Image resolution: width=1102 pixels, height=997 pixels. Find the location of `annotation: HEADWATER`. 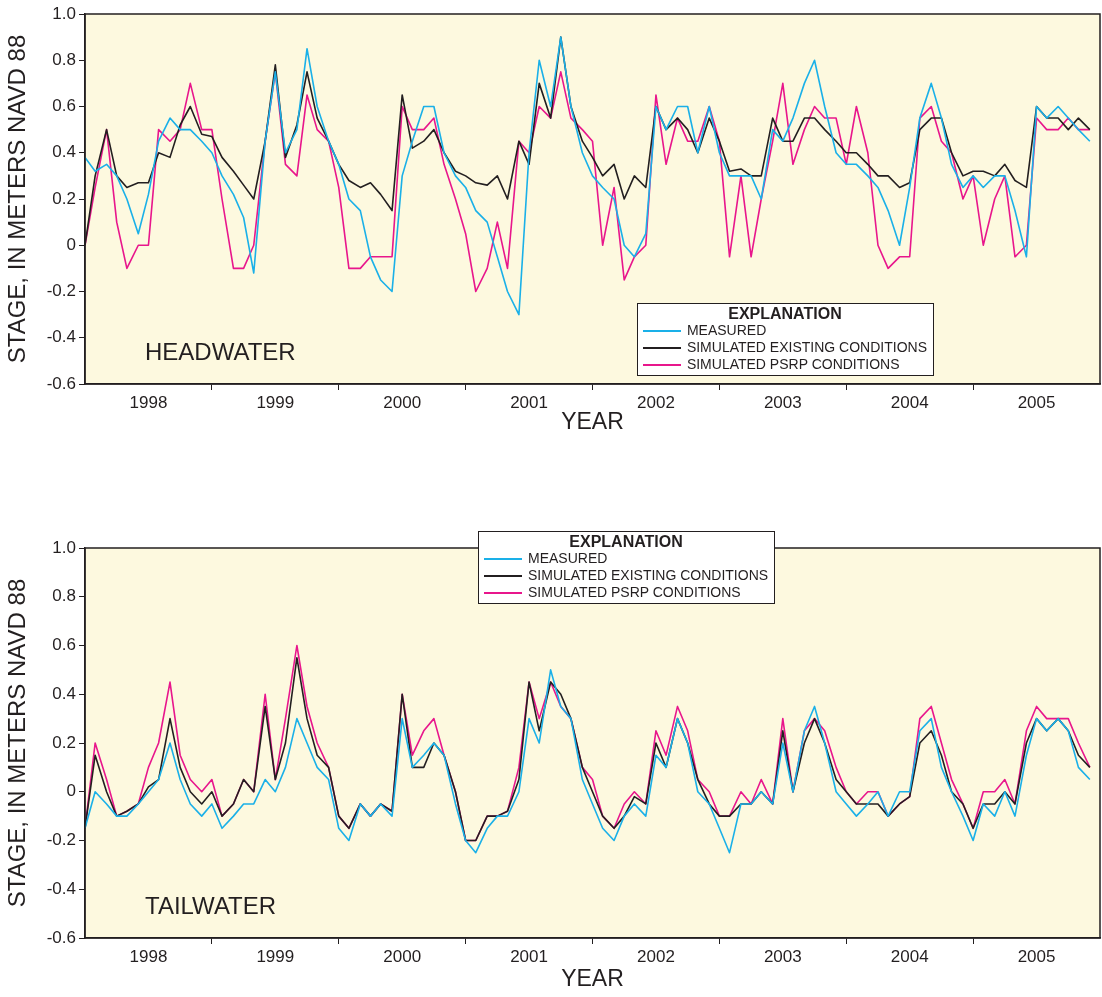

annotation: HEADWATER is located at coordinates (220, 351).